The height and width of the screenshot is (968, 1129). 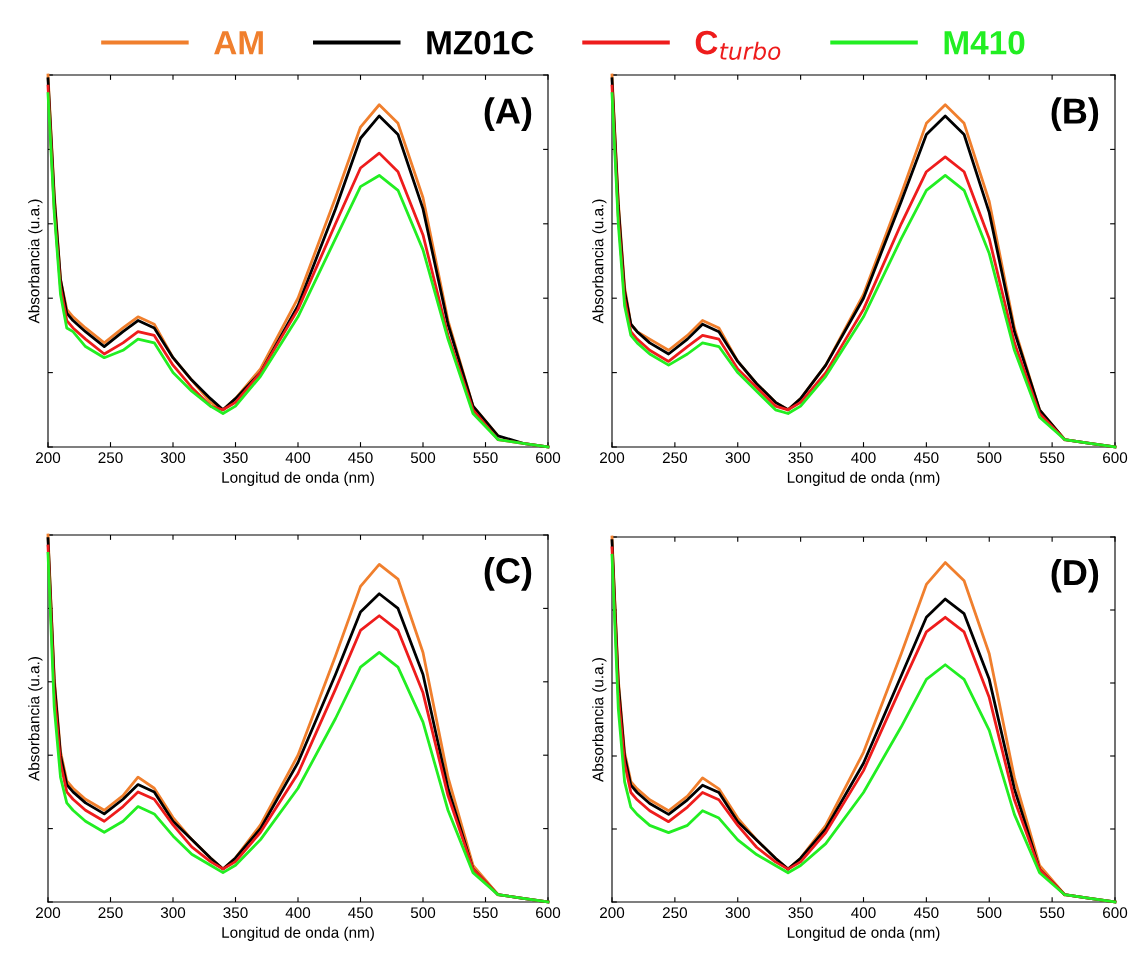 I want to click on annotation: (A), so click(x=508, y=114).